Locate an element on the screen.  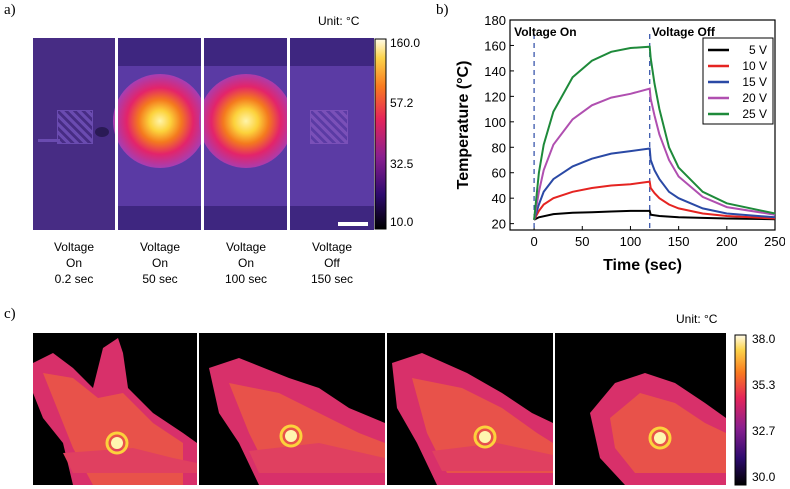
panel-b-label: b) is located at coordinates (442, 10).